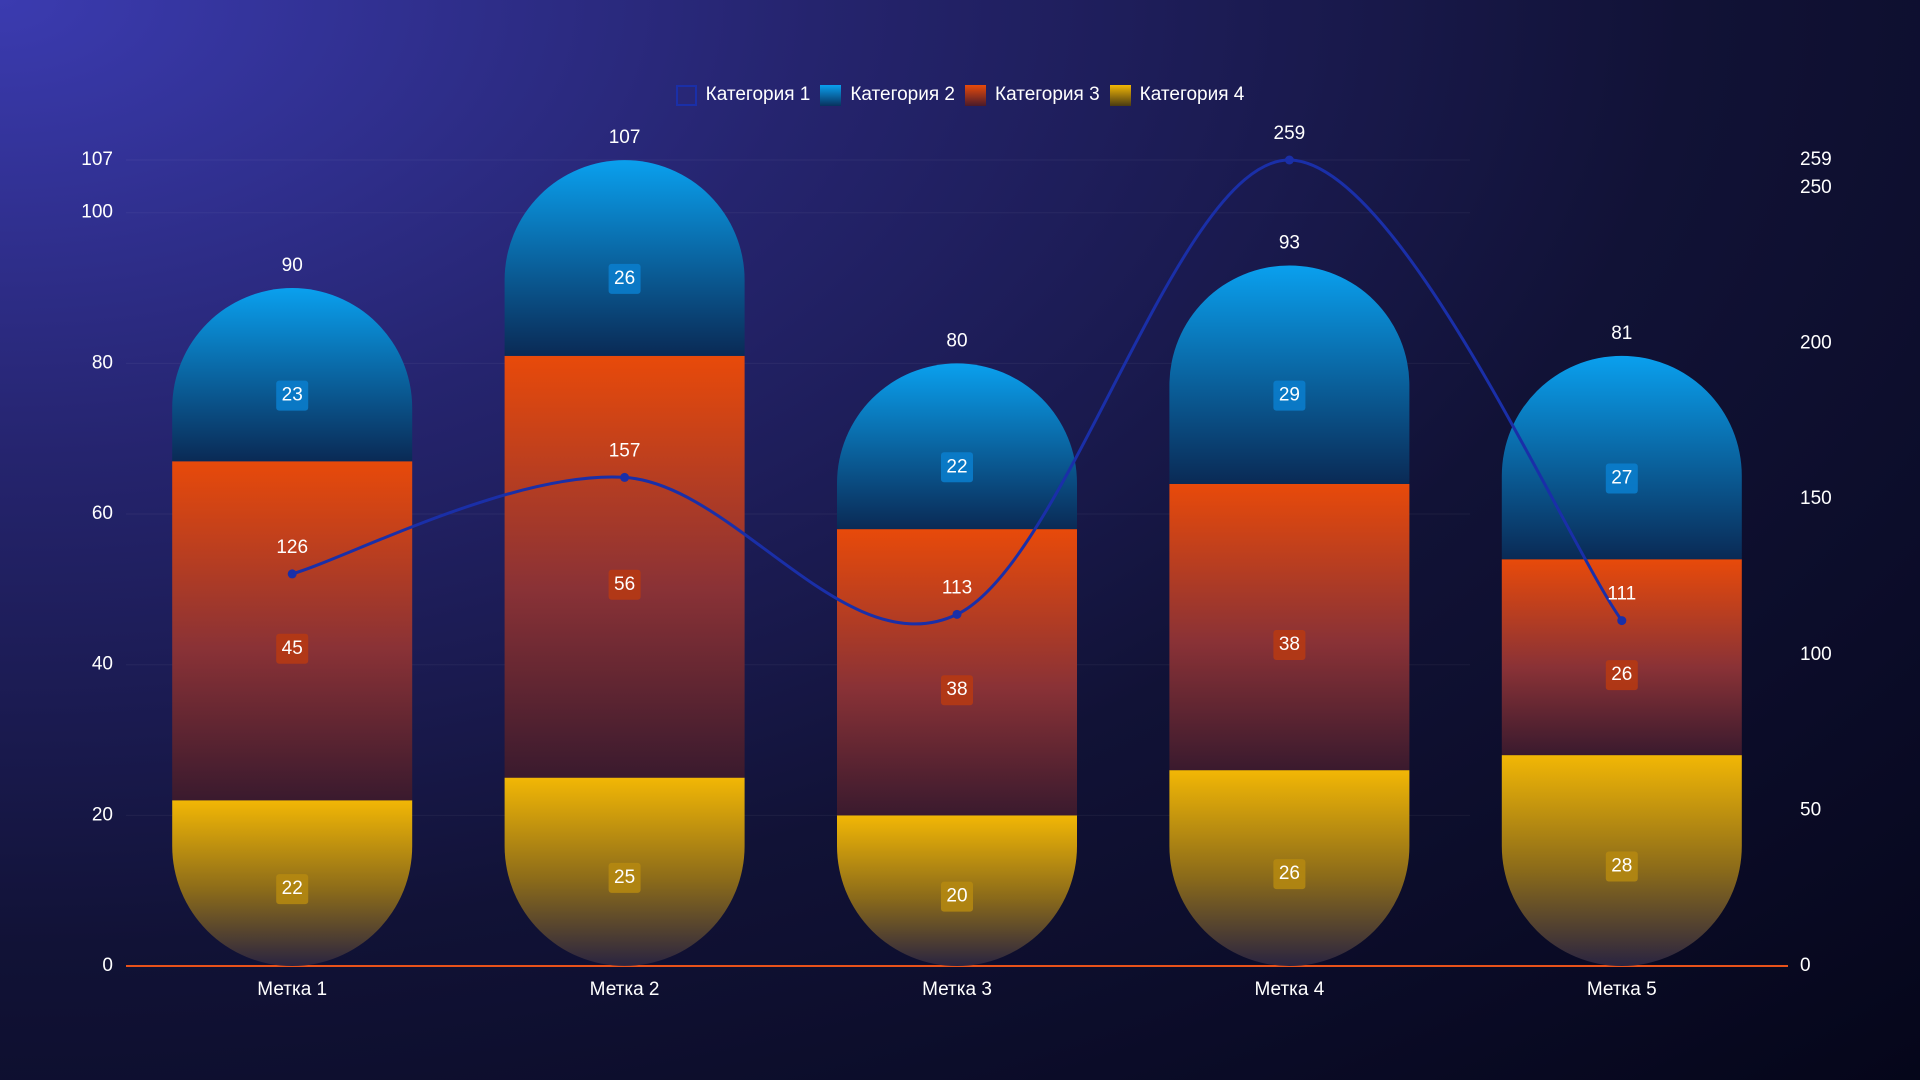 This screenshot has width=1920, height=1080. I want to click on y-left-tick-6: 107, so click(97, 159).